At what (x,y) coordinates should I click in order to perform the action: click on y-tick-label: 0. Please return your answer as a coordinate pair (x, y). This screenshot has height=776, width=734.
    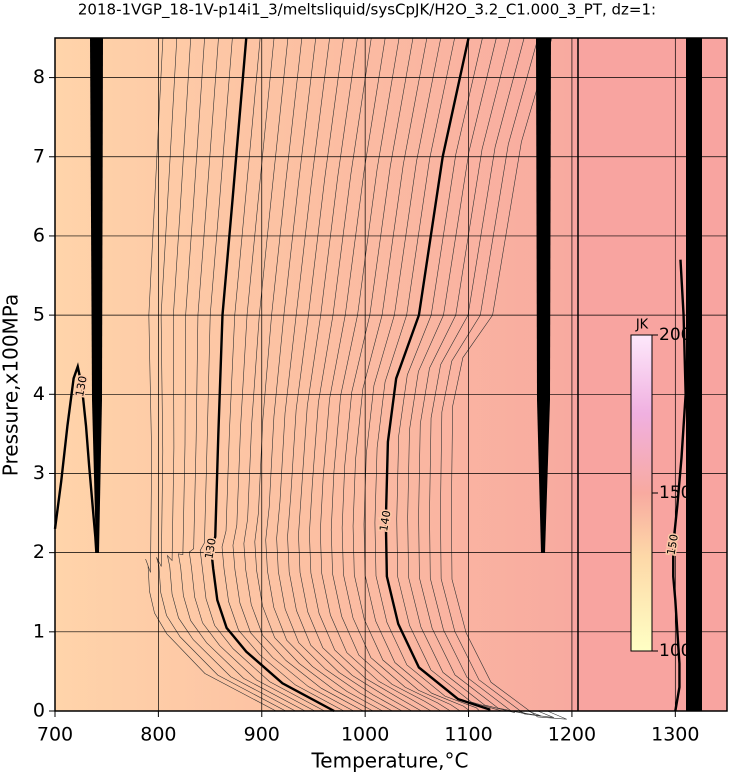
    Looking at the image, I should click on (39, 711).